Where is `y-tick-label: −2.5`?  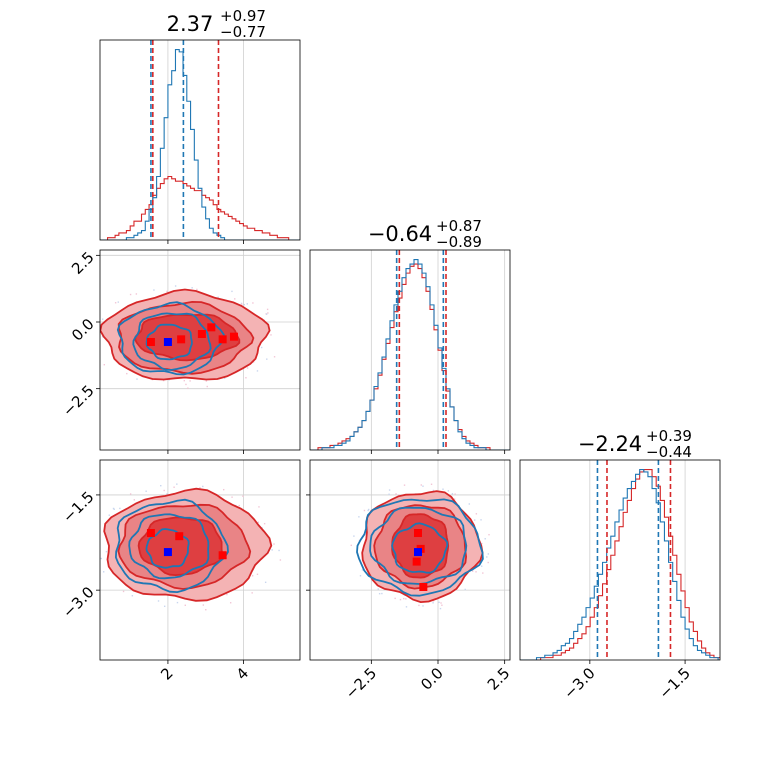 y-tick-label: −2.5 is located at coordinates (78, 401).